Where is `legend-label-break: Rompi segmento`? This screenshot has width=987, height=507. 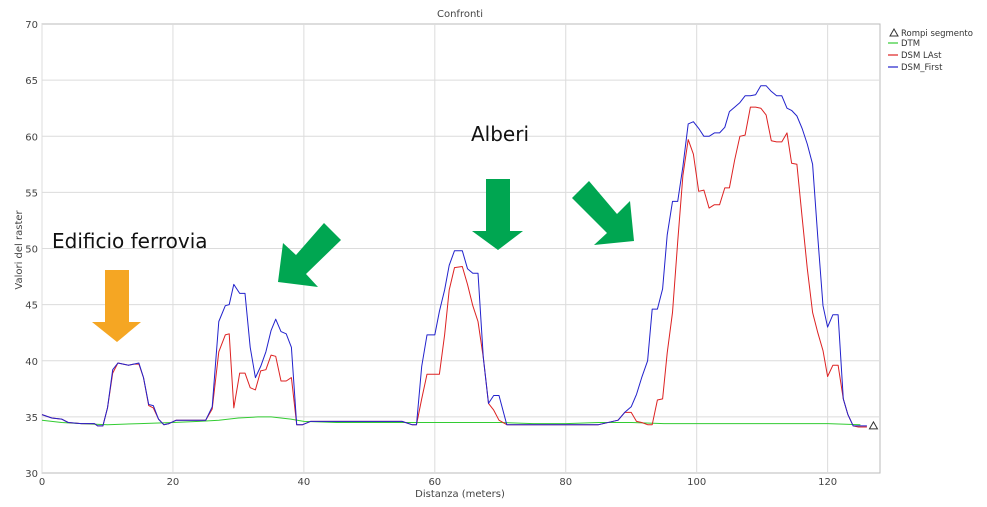 legend-label-break: Rompi segmento is located at coordinates (937, 34).